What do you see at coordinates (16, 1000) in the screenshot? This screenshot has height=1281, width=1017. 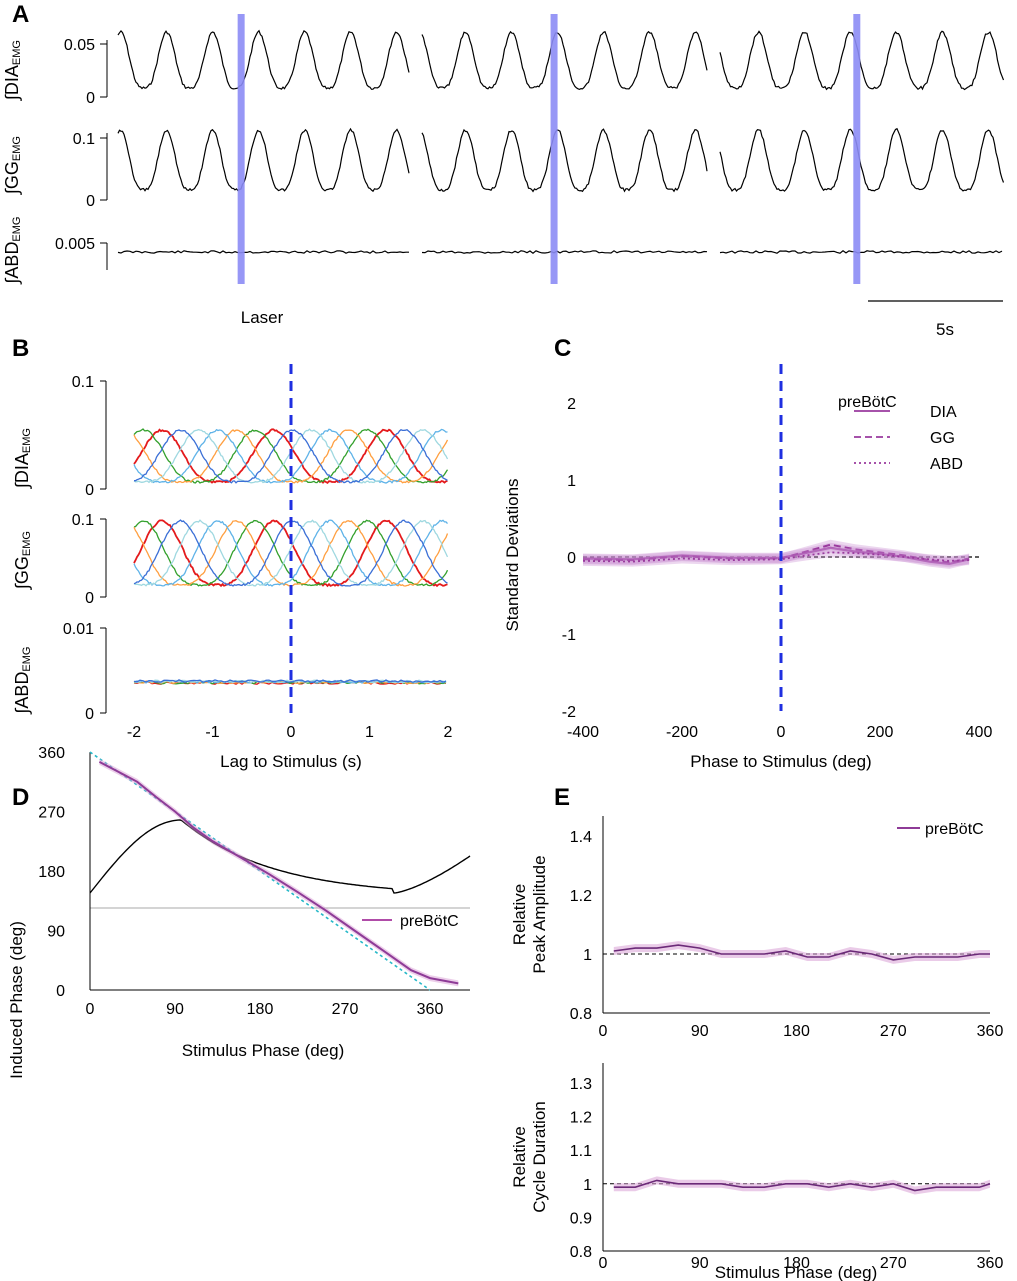 I see `d-ylabel: Induced Phase (deg)` at bounding box center [16, 1000].